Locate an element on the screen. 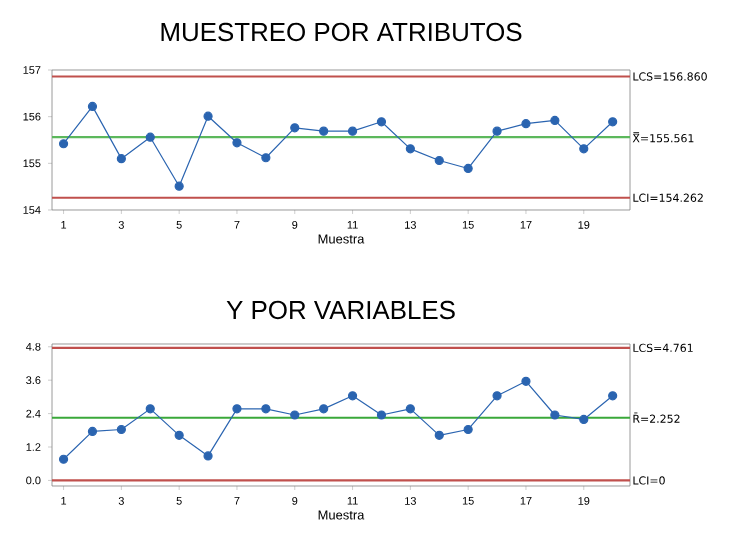  chart-title: MUESTREO POR ATRIBUTOS is located at coordinates (341, 32).